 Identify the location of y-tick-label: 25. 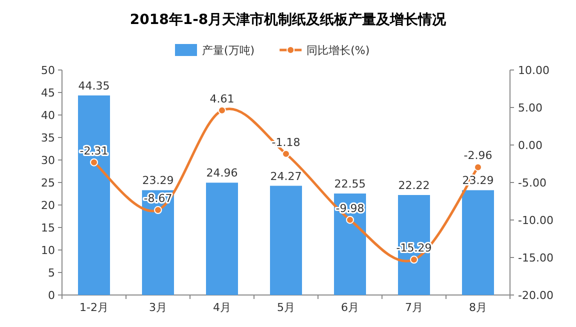
(48, 183).